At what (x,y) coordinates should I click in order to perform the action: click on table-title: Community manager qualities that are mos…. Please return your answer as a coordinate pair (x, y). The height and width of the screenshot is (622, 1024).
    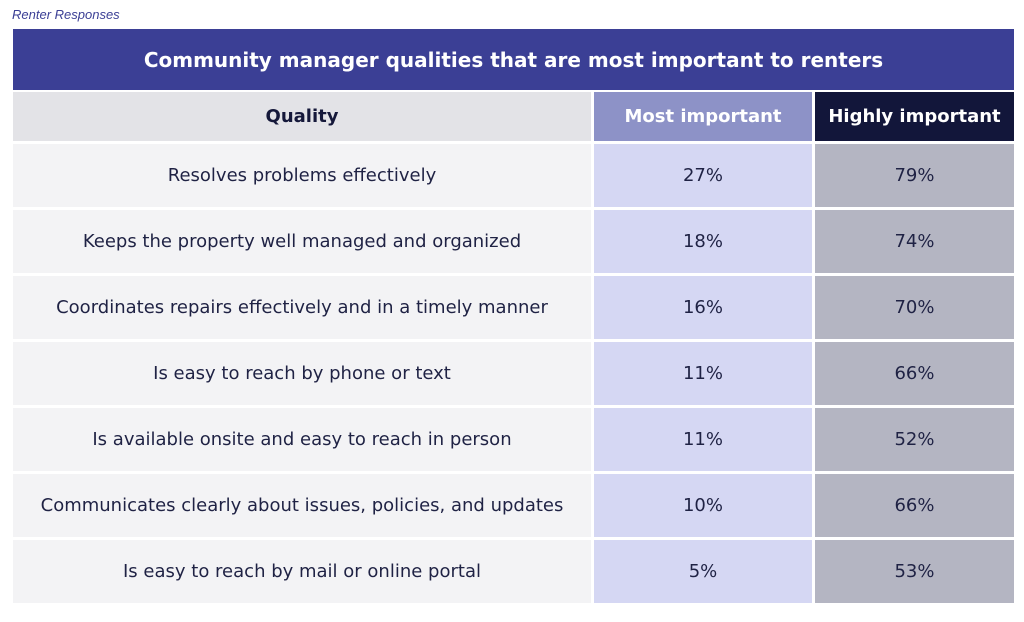
    Looking at the image, I should click on (513, 59).